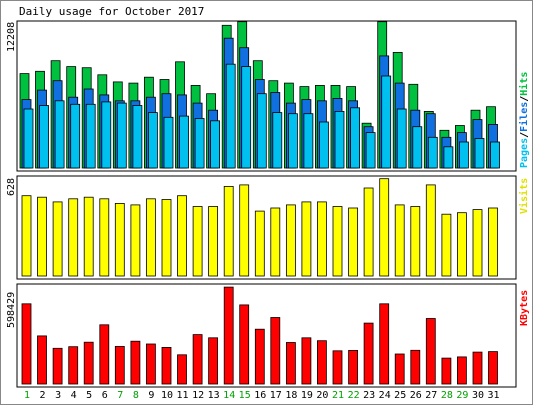 Image resolution: width=533 pixels, height=405 pixels. Describe the element at coordinates (229, 395) in the screenshot. I see `x-tick-label: 14` at that location.